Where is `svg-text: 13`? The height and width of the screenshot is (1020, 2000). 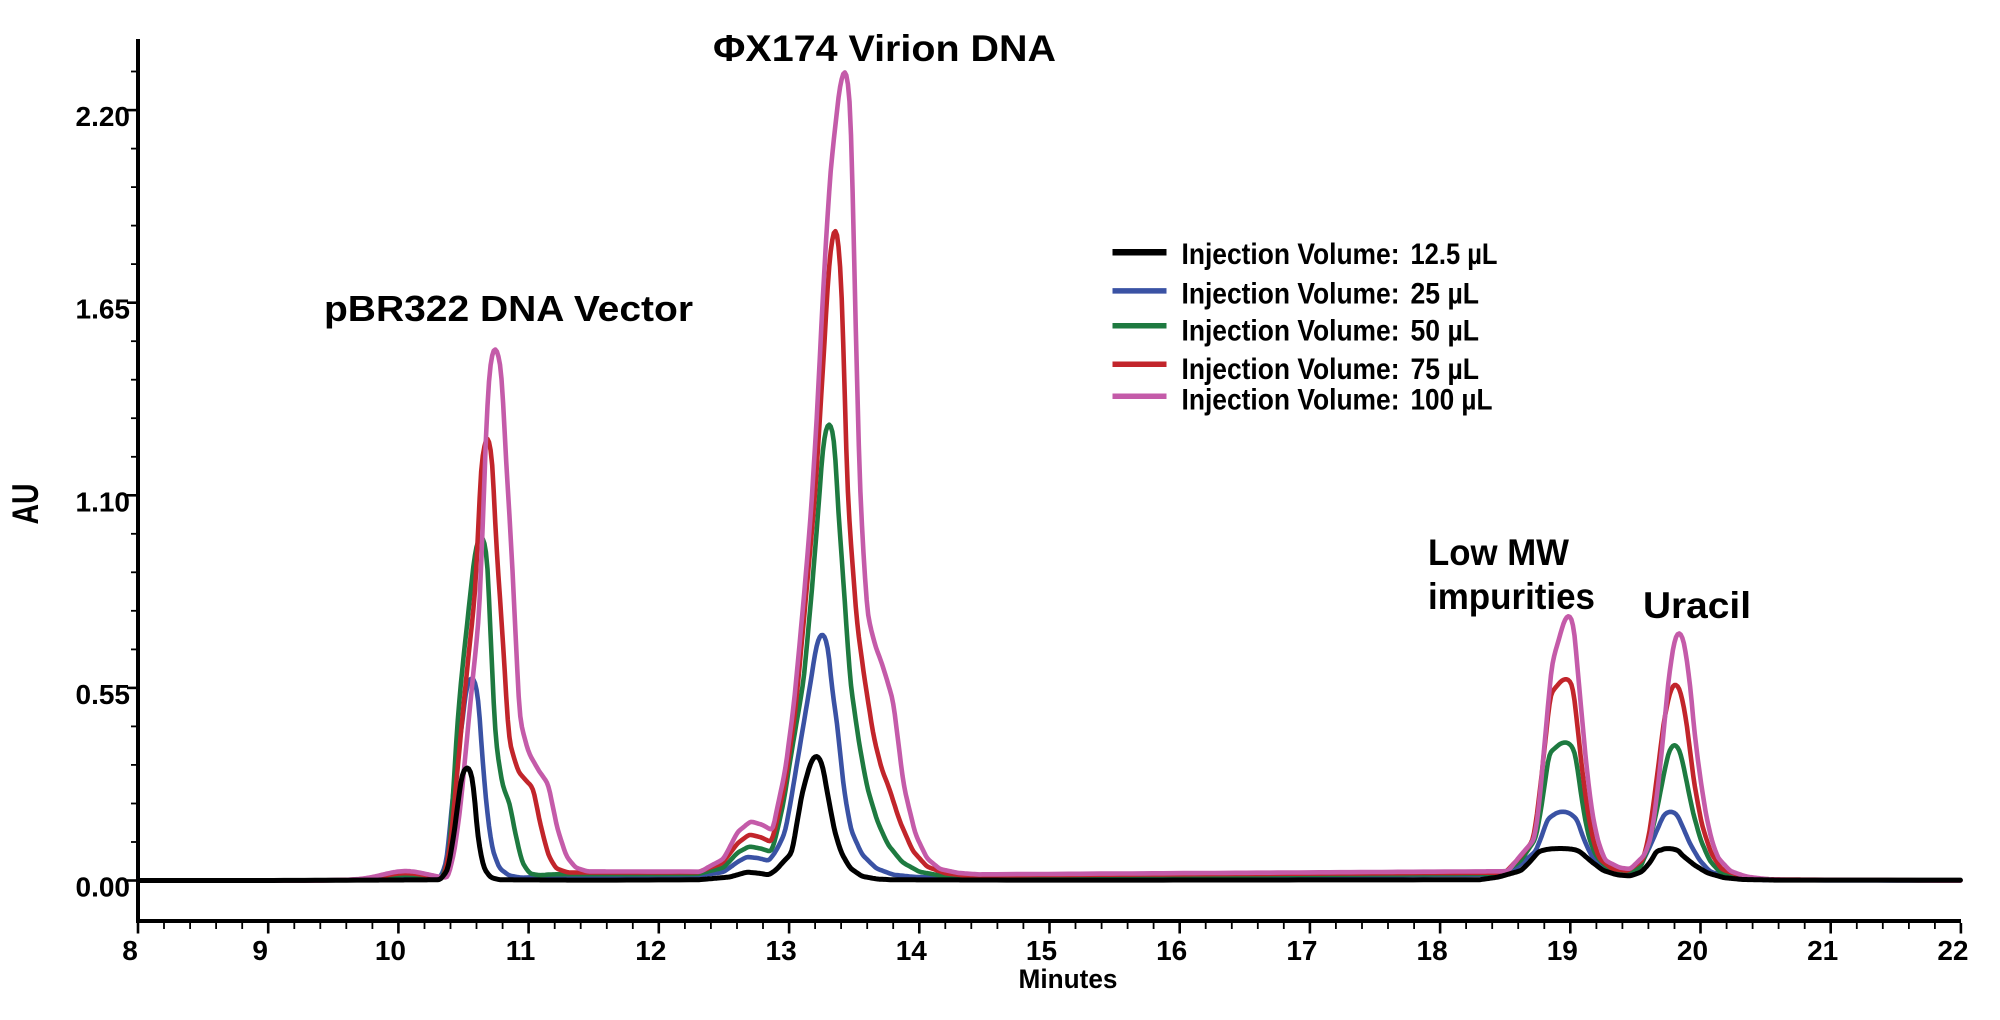 svg-text: 13 is located at coordinates (781, 950).